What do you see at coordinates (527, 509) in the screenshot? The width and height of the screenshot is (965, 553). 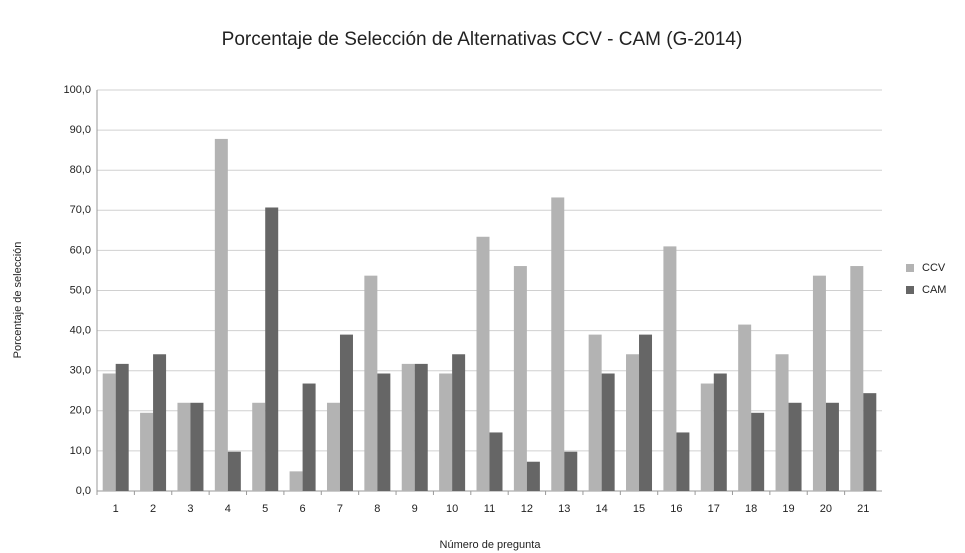 I see `x-tick-label: 12` at bounding box center [527, 509].